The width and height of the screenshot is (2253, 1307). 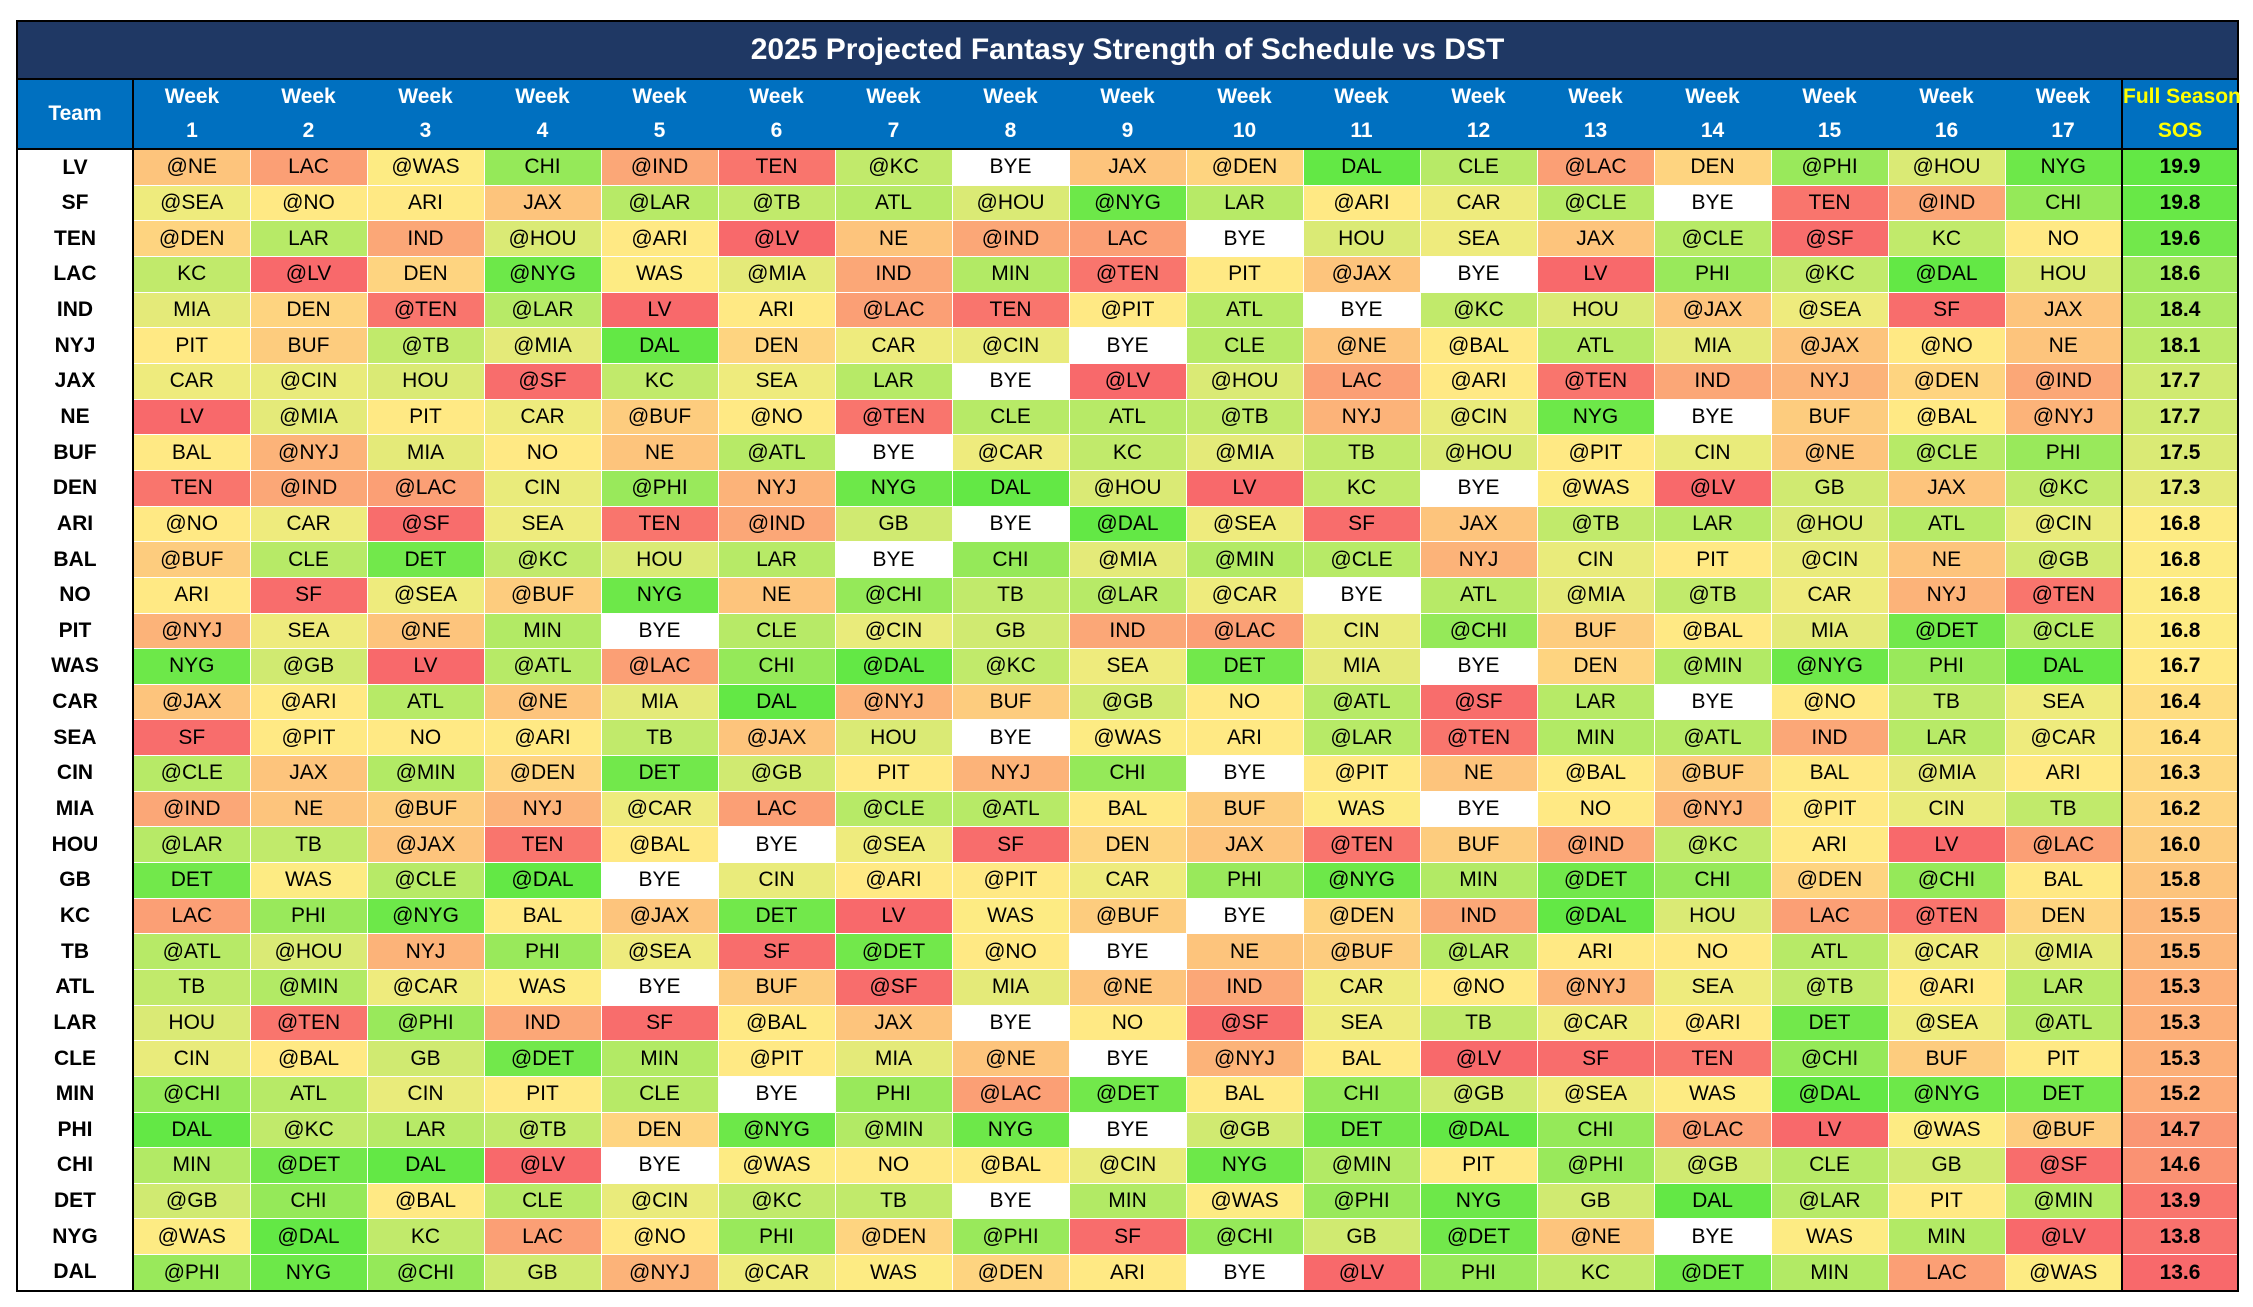 I want to click on opponent-cell: SF, so click(x=776, y=951).